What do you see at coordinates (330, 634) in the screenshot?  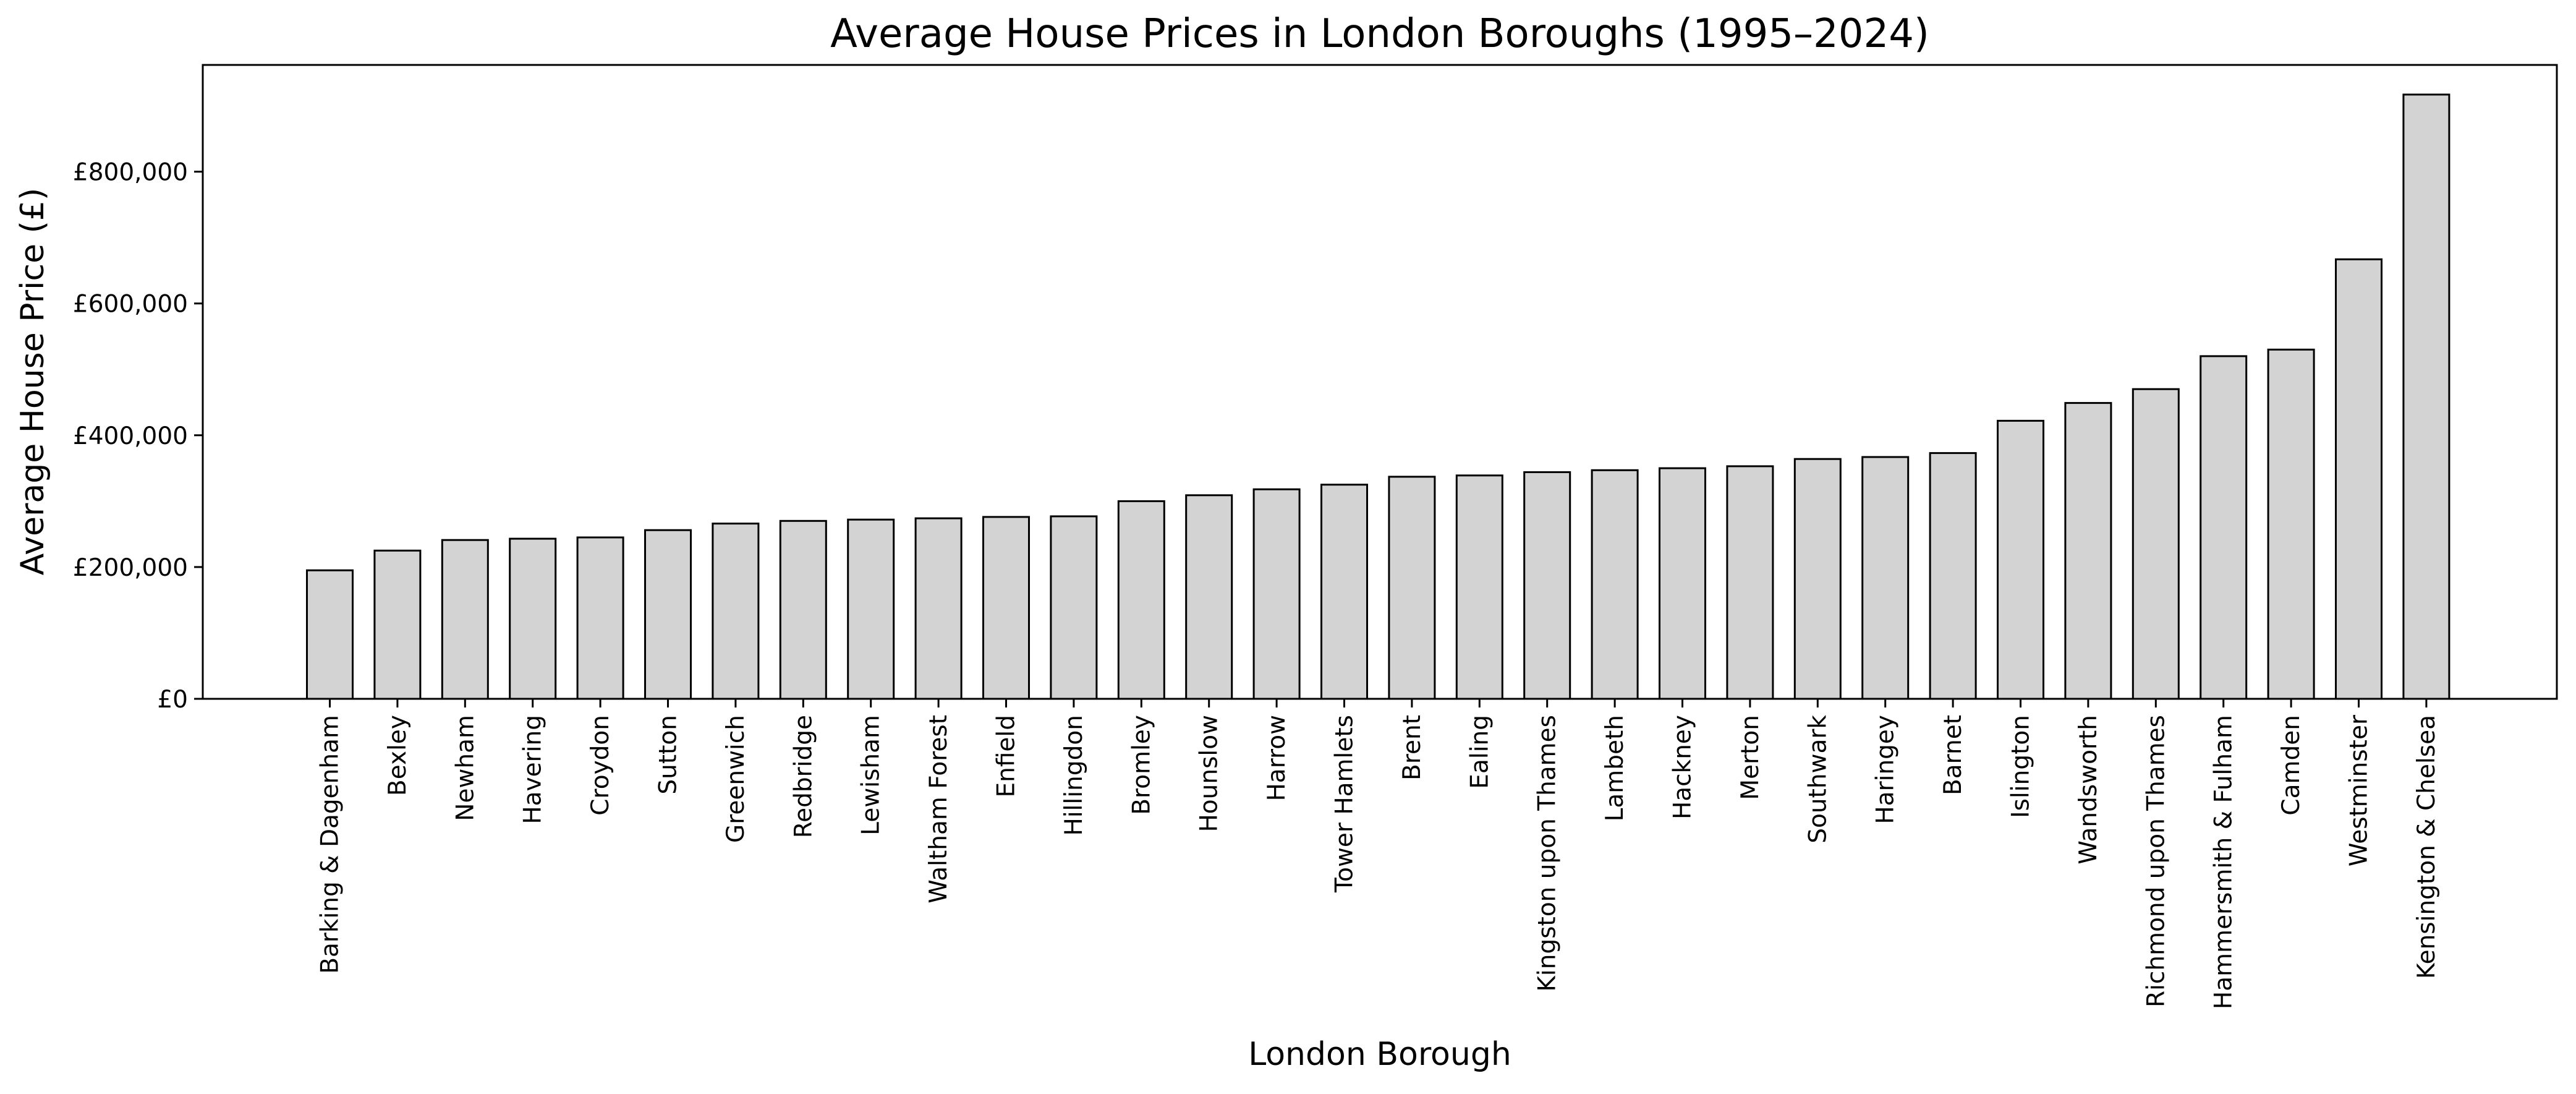 I see `bar-barking-dagenham` at bounding box center [330, 634].